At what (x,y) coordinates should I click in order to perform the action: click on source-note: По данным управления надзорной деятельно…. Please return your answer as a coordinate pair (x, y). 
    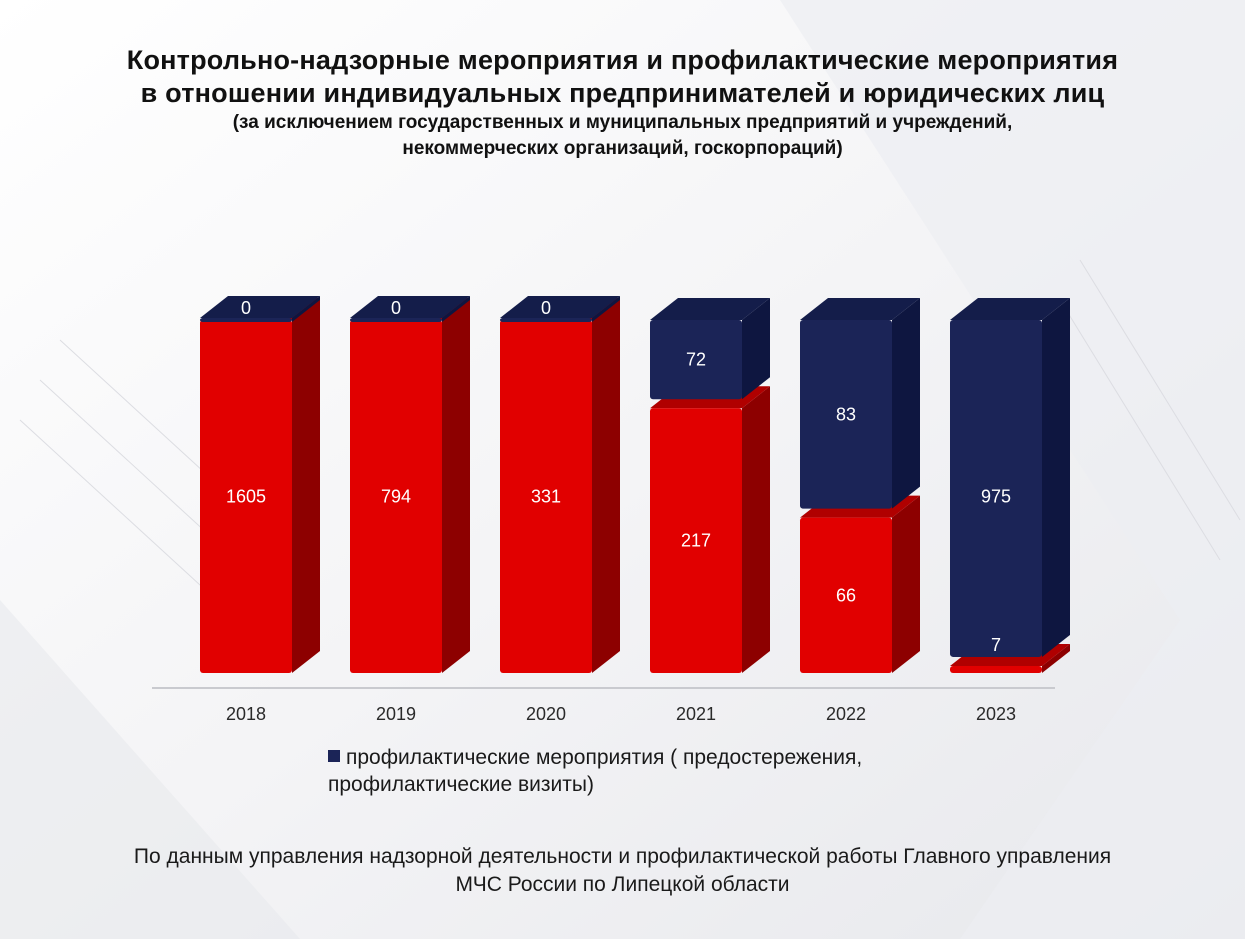
    Looking at the image, I should click on (622, 871).